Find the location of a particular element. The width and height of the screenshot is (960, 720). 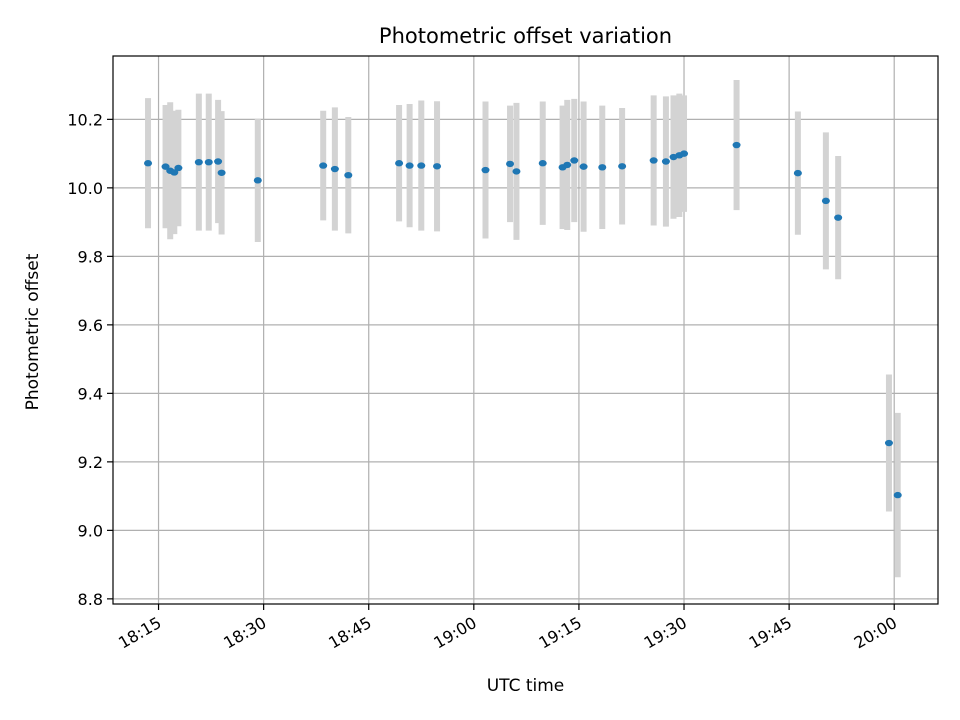

y-tick-label: 9.4 is located at coordinates (90, 393).